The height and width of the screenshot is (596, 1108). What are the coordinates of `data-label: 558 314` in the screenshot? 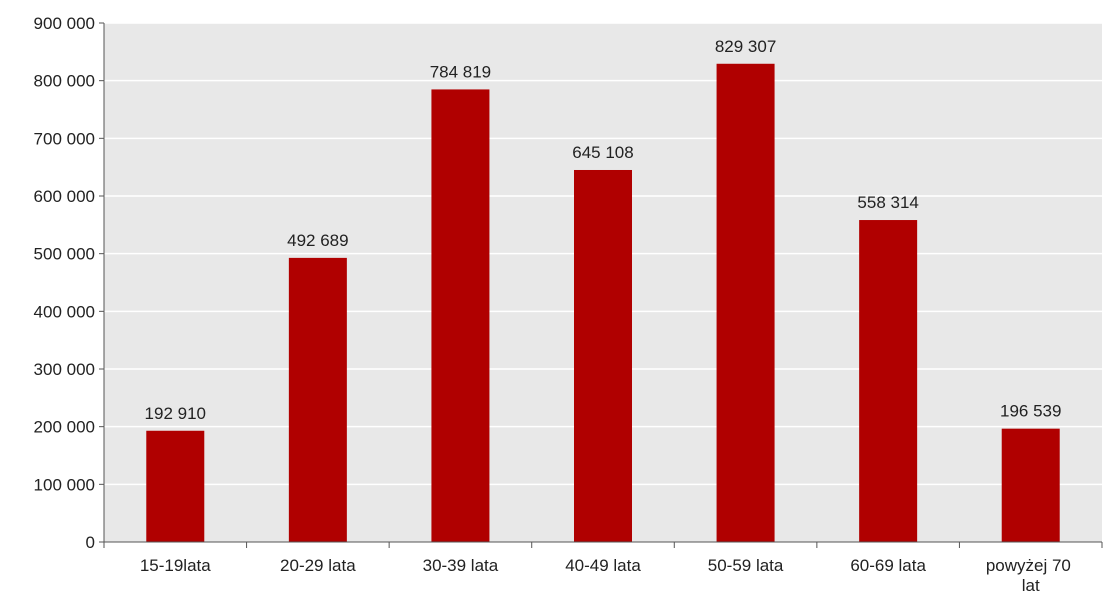 It's located at (887, 202).